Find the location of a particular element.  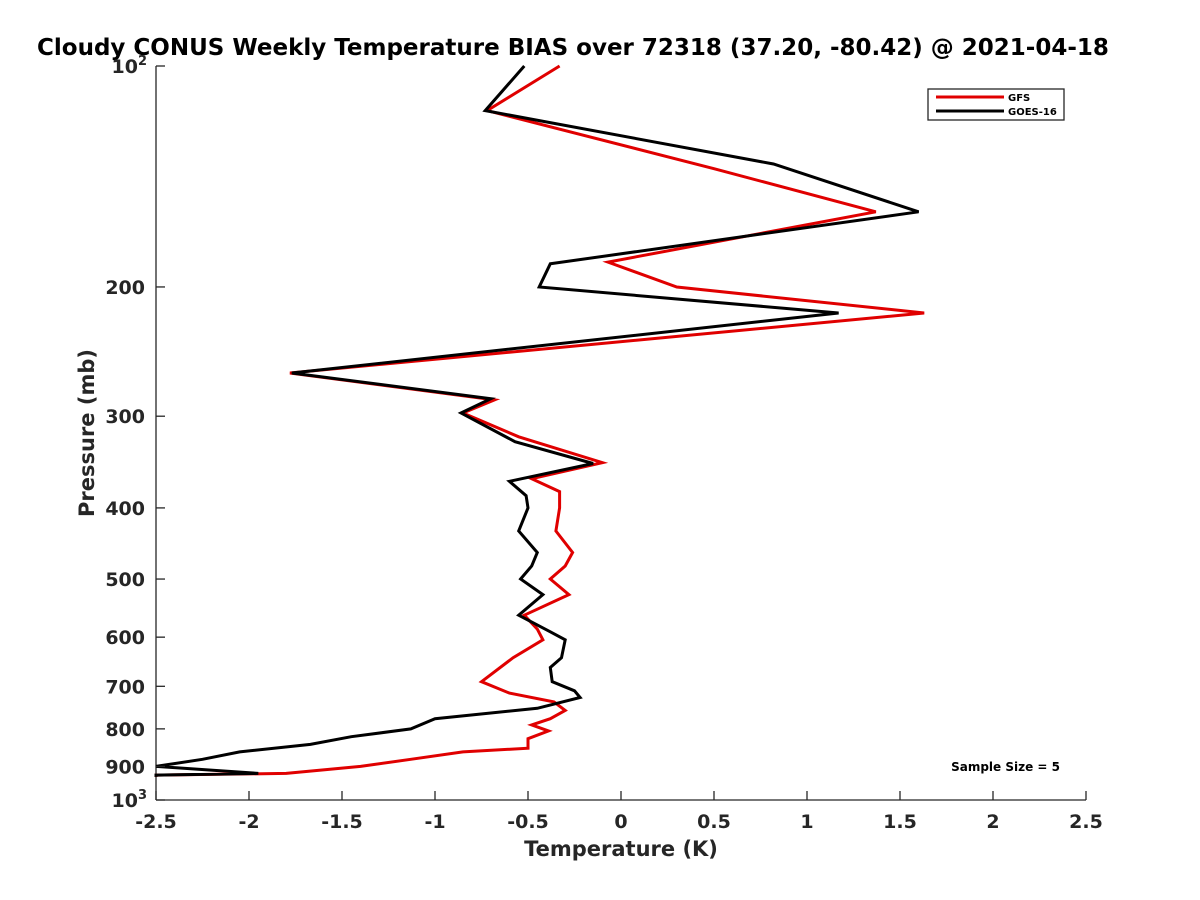

x-tick-label: 2 is located at coordinates (992, 822).